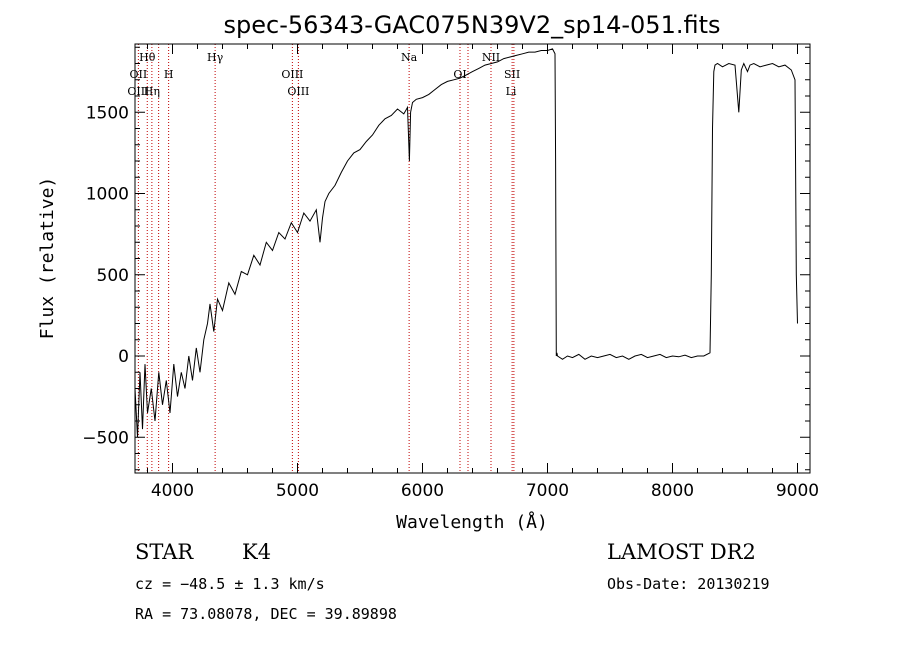  I want to click on spectral-line-label: Hγ, so click(215, 57).